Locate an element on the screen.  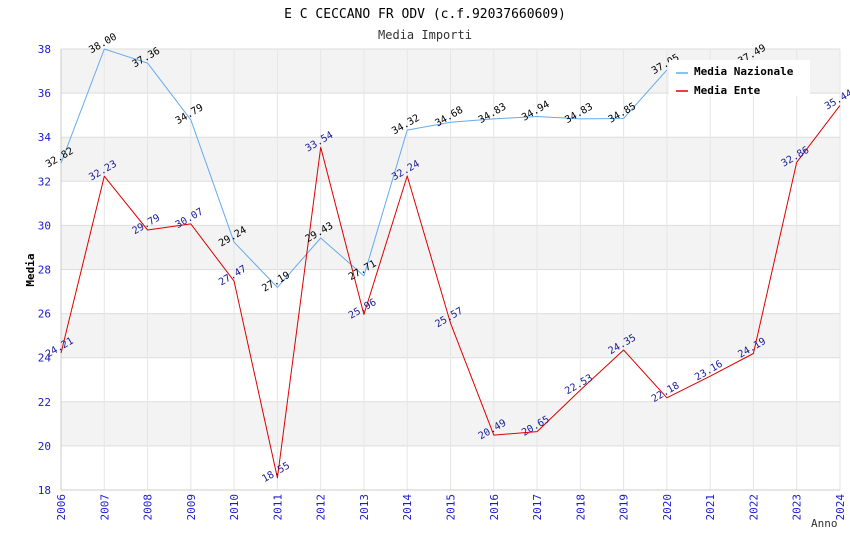
x-tick-label: 2022 is located at coordinates (753, 507).